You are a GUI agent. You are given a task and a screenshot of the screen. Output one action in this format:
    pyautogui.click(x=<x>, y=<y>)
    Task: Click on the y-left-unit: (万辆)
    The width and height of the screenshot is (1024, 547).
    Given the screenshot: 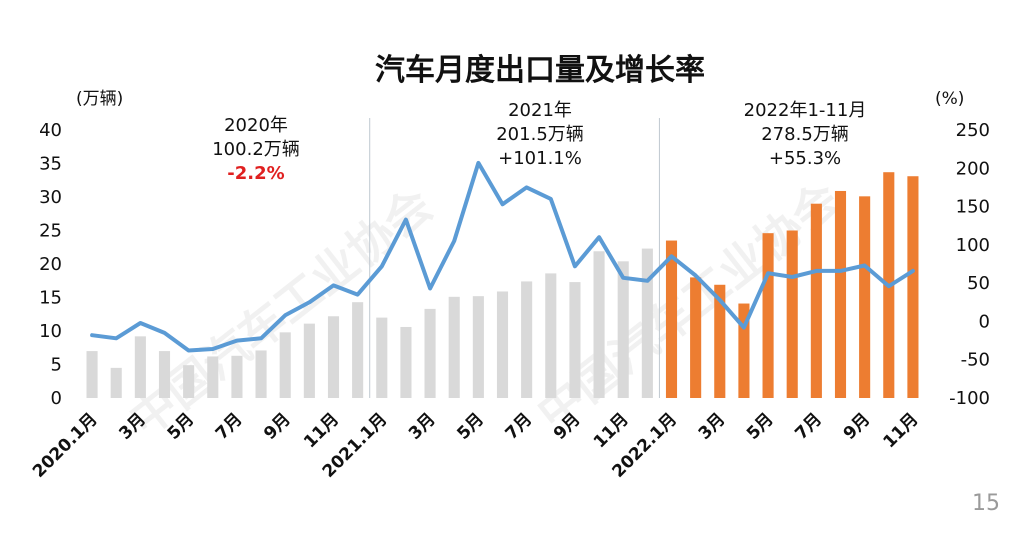 What is the action you would take?
    pyautogui.click(x=99, y=99)
    